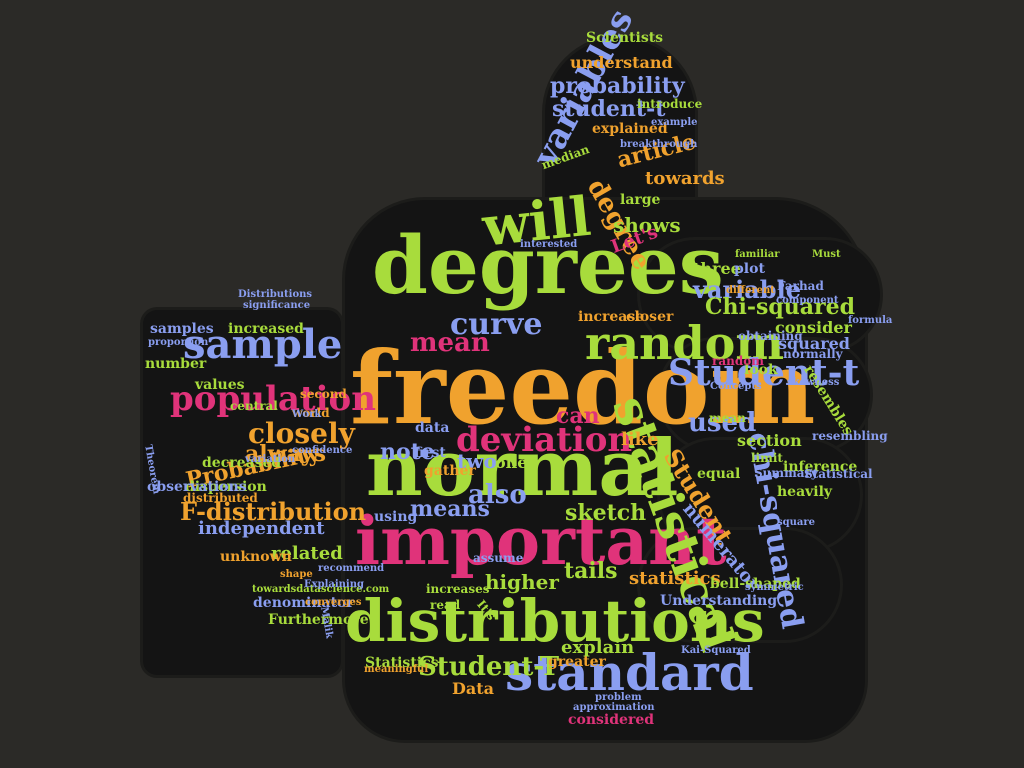  I want to click on cloud-word: closer, so click(649, 317).